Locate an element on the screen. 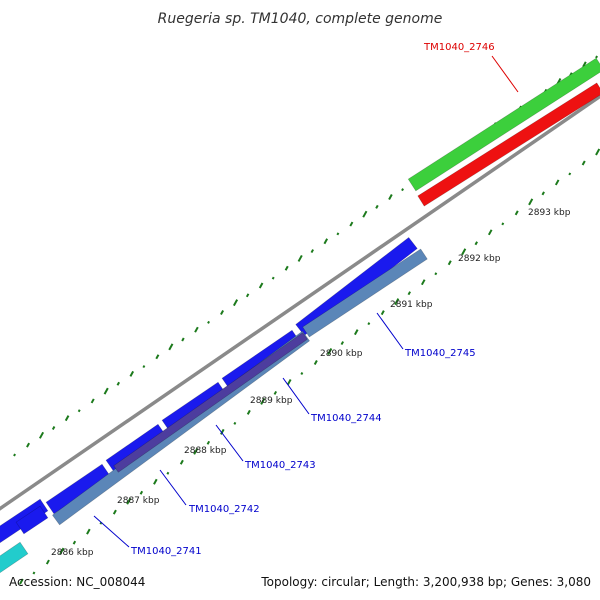 The image size is (600, 600). reverse-cds-overlap is located at coordinates (210, 402).